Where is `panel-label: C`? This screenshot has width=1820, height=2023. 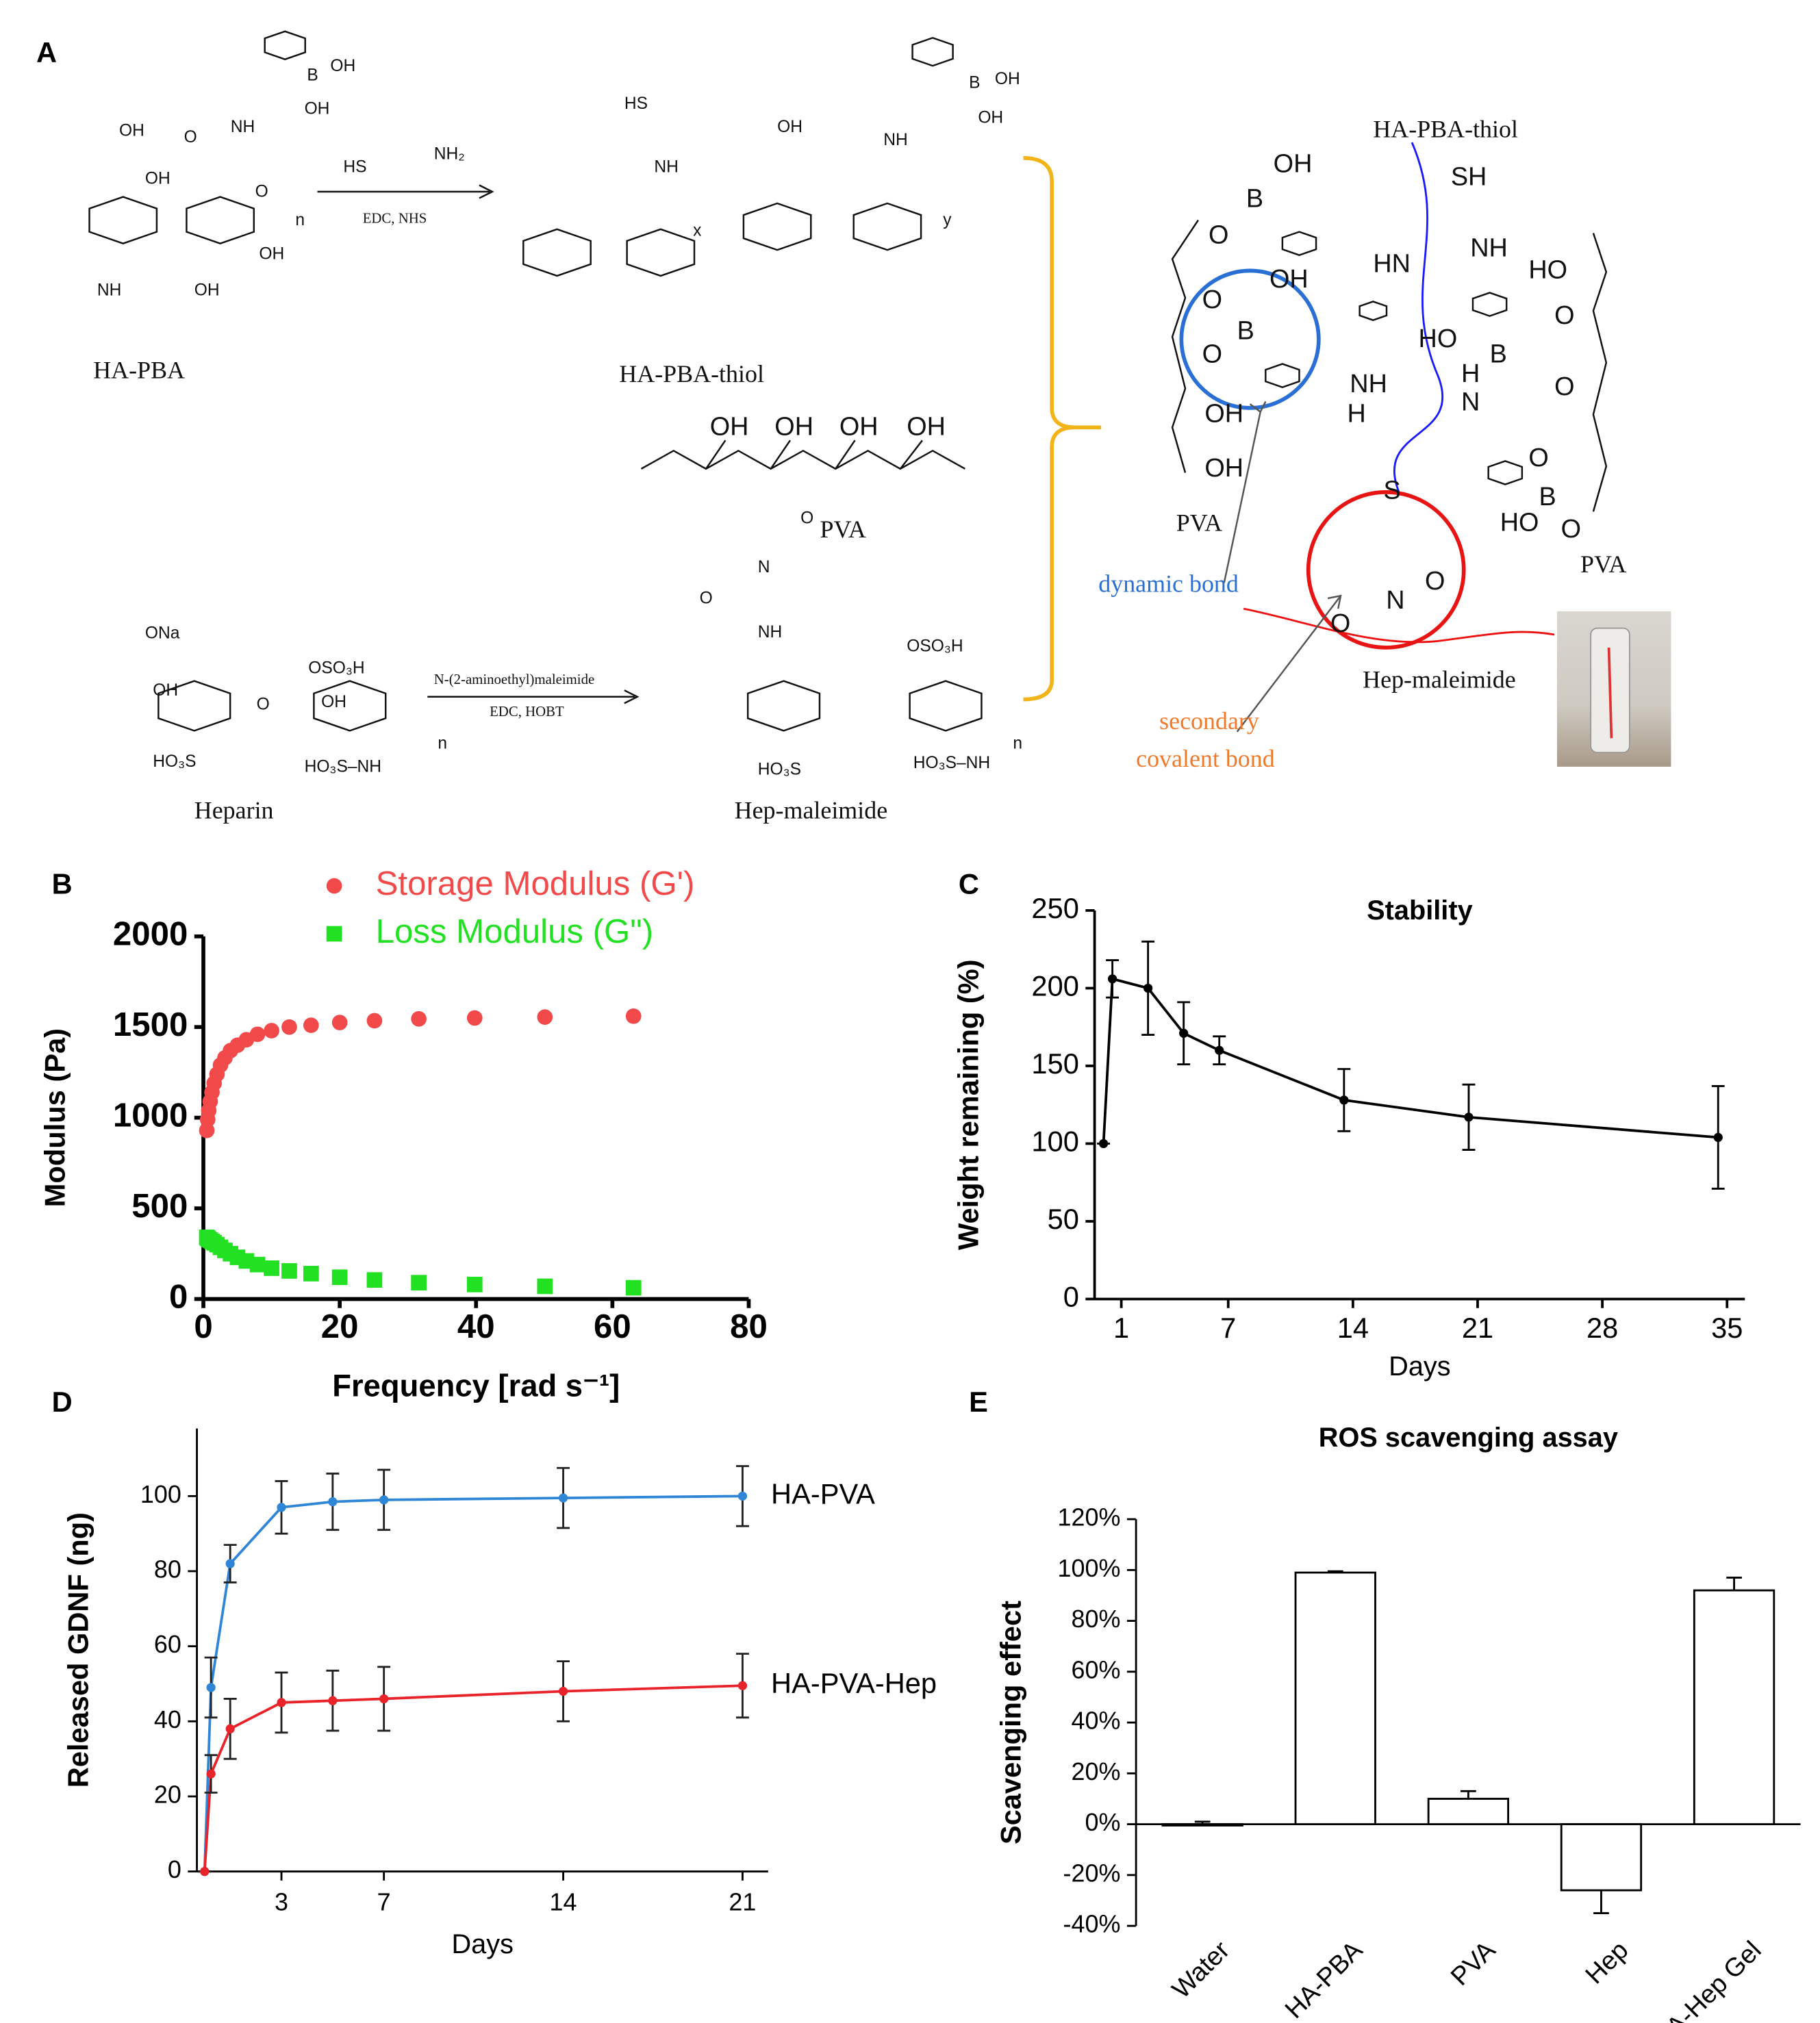 panel-label: C is located at coordinates (969, 884).